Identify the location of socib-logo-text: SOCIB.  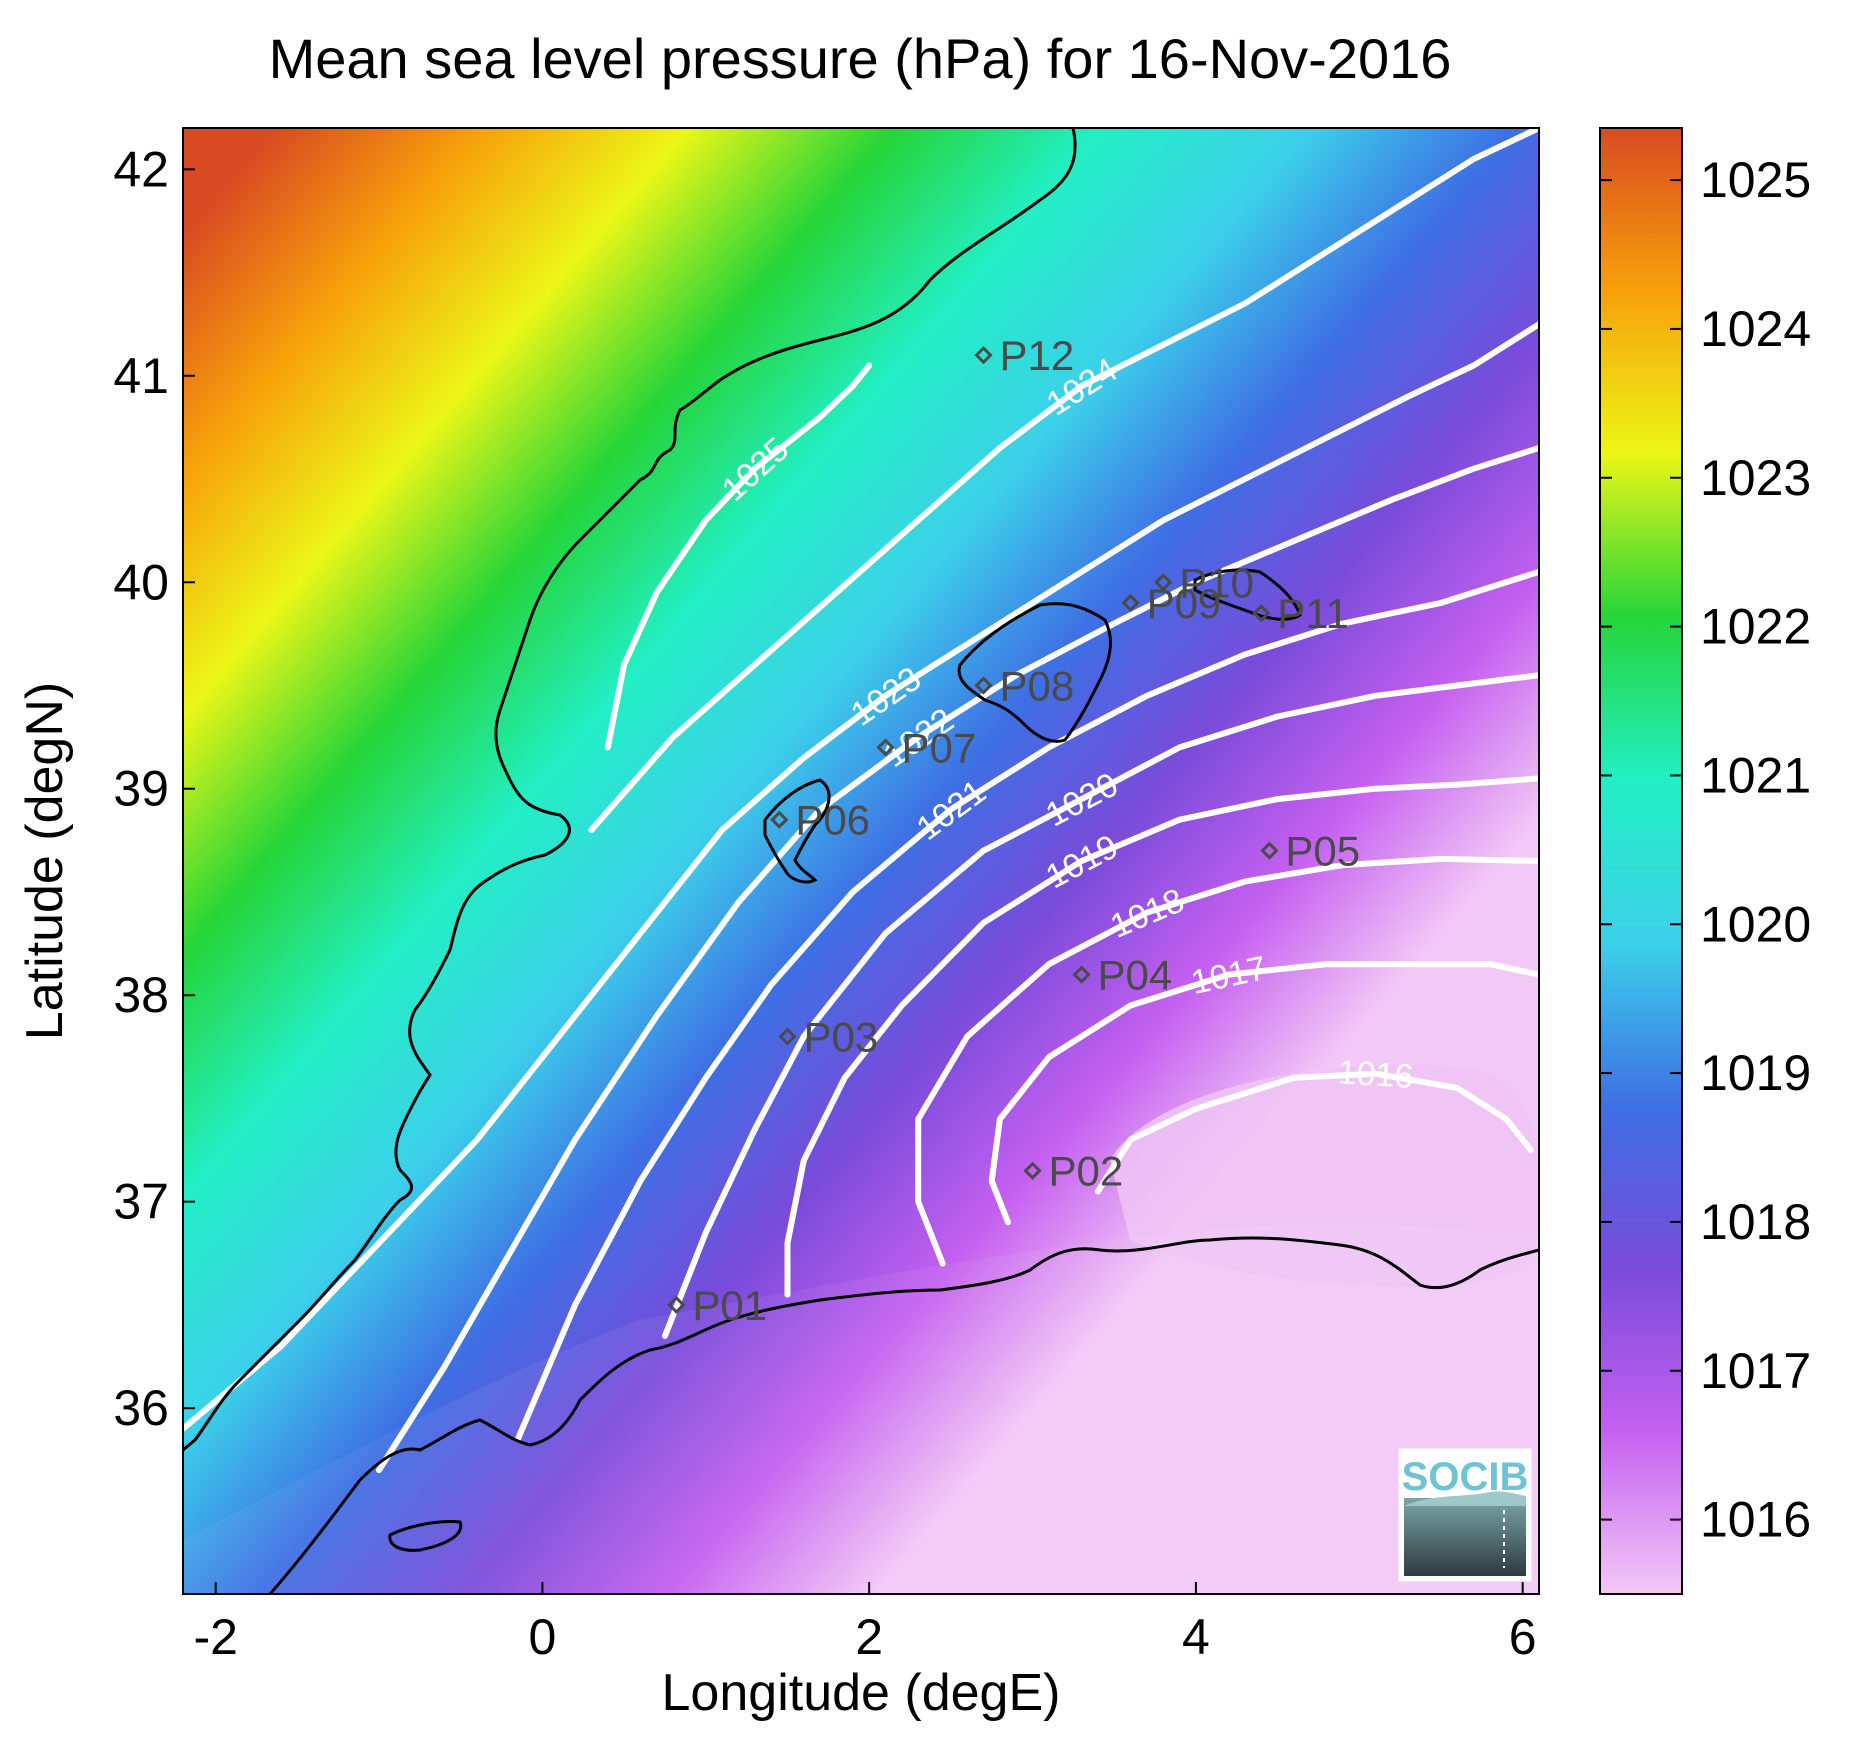
(1465, 1477).